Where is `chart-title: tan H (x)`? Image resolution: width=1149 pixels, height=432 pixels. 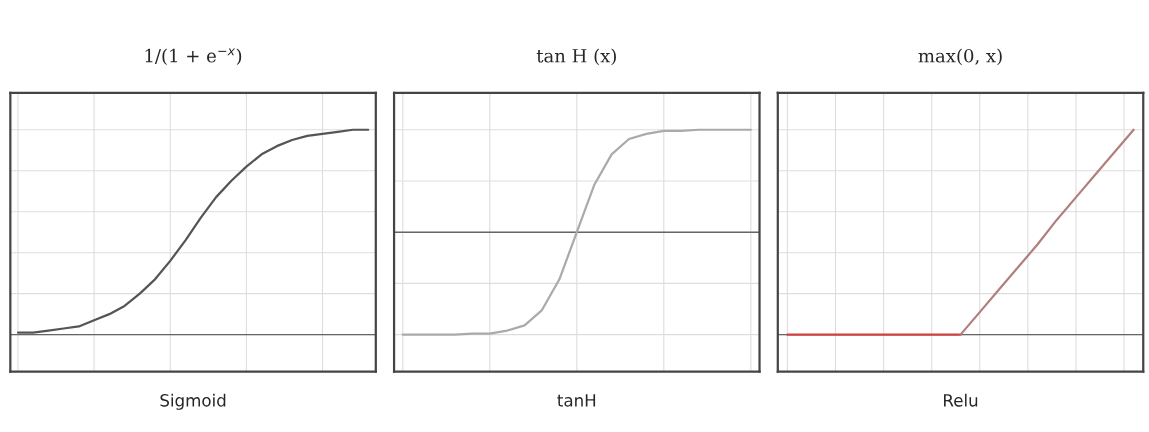
chart-title: tan H (x) is located at coordinates (576, 57).